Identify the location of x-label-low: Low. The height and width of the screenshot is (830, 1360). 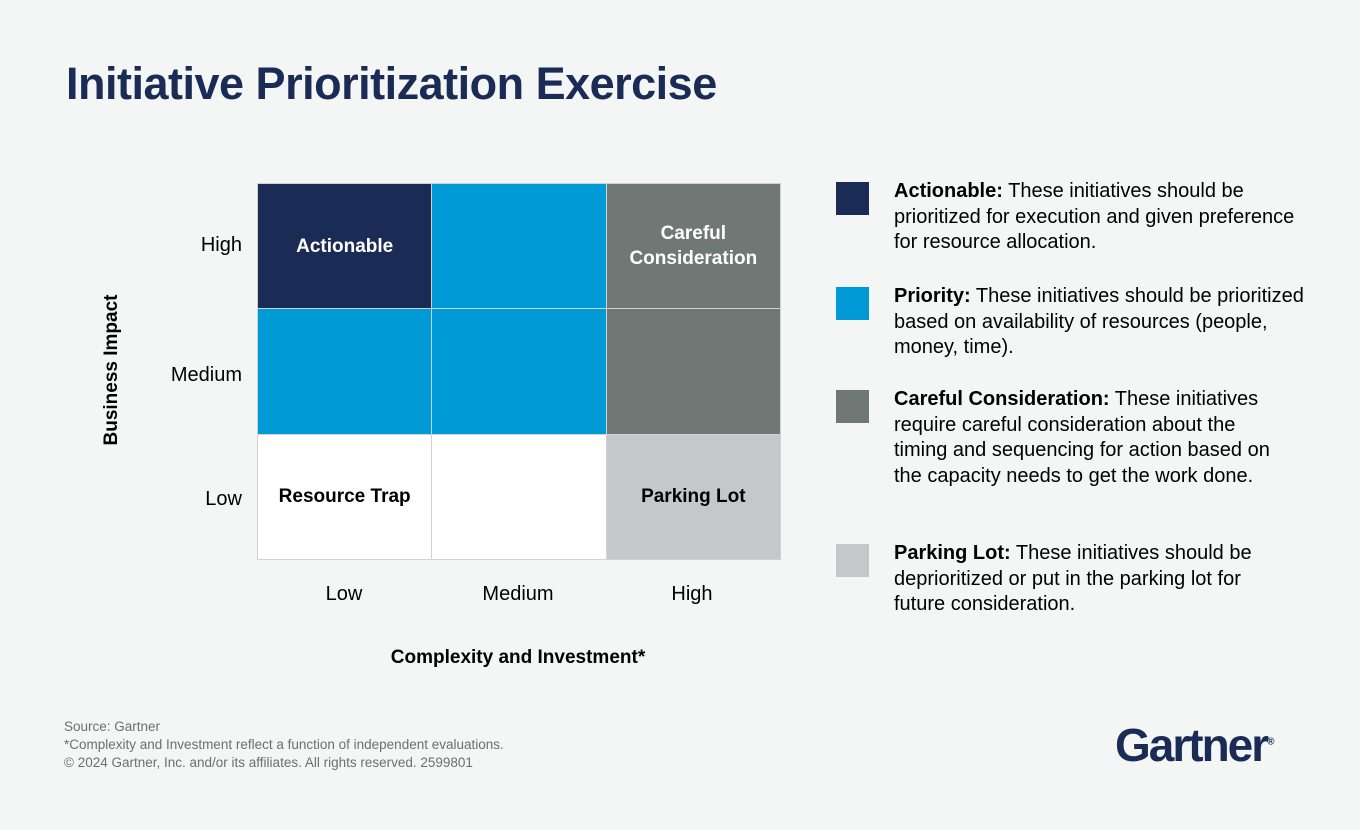
(344, 594).